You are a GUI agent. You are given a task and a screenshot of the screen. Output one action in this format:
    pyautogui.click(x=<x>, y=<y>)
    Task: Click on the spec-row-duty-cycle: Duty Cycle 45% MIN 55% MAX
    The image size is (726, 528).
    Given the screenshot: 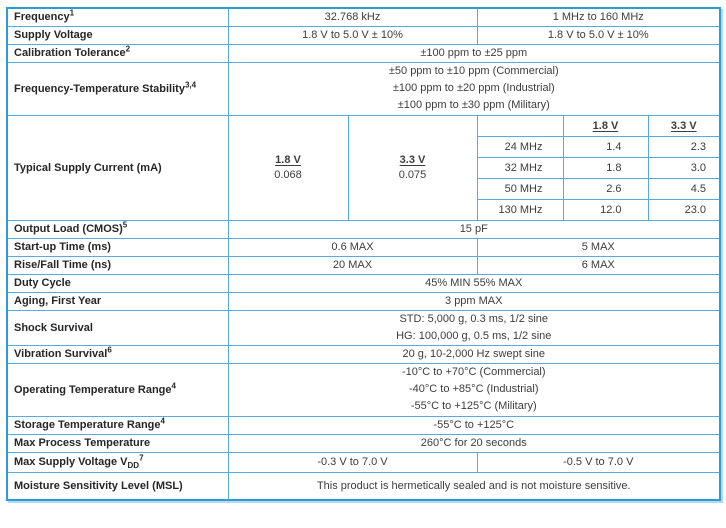 What is the action you would take?
    pyautogui.click(x=363, y=283)
    